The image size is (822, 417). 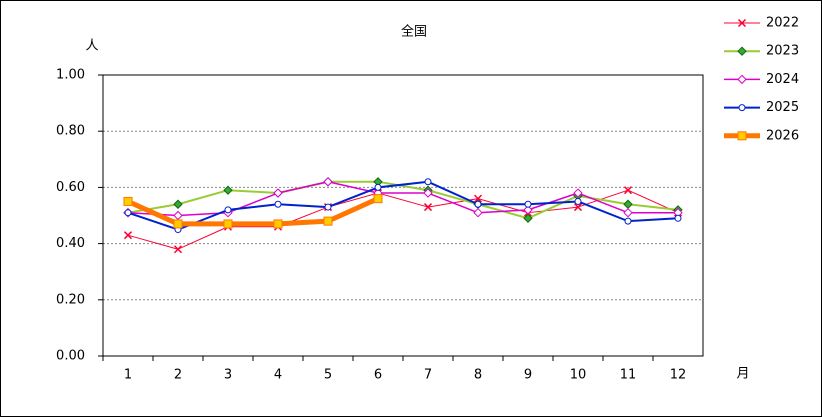 I want to click on legend-label: 2023, so click(x=782, y=51).